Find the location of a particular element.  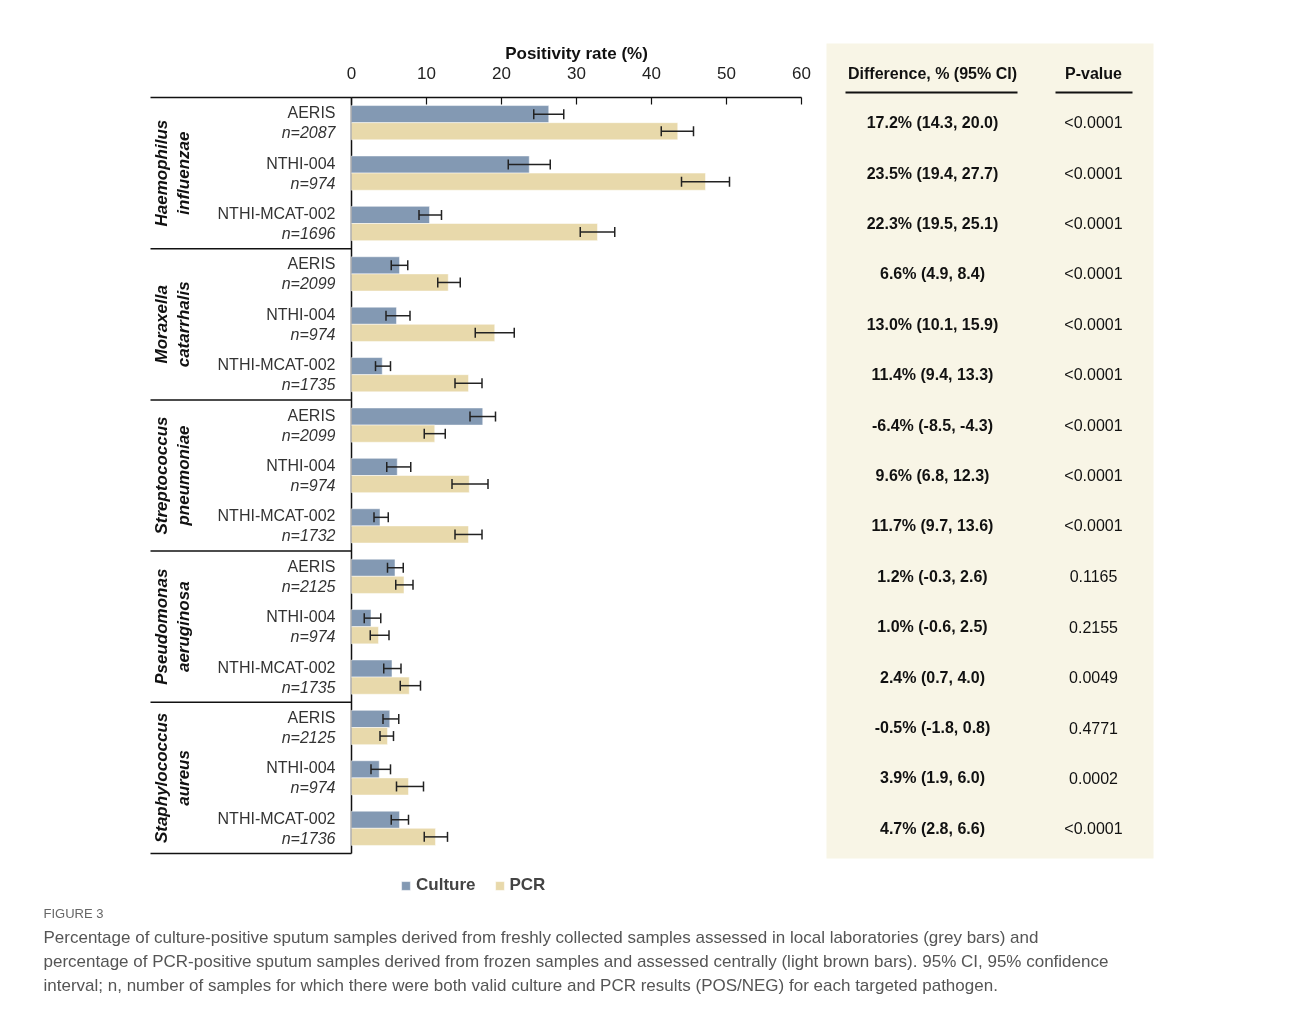

x-tick-label: 60 is located at coordinates (801, 73).